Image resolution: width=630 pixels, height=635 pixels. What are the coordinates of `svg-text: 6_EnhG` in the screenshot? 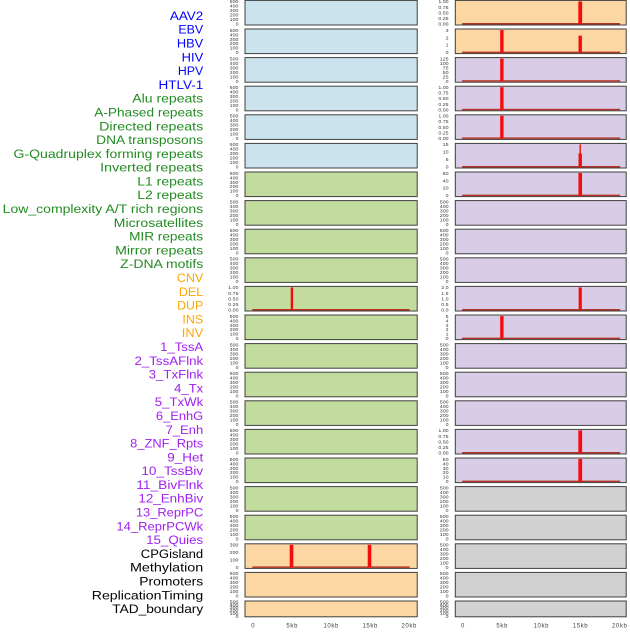 It's located at (179, 416).